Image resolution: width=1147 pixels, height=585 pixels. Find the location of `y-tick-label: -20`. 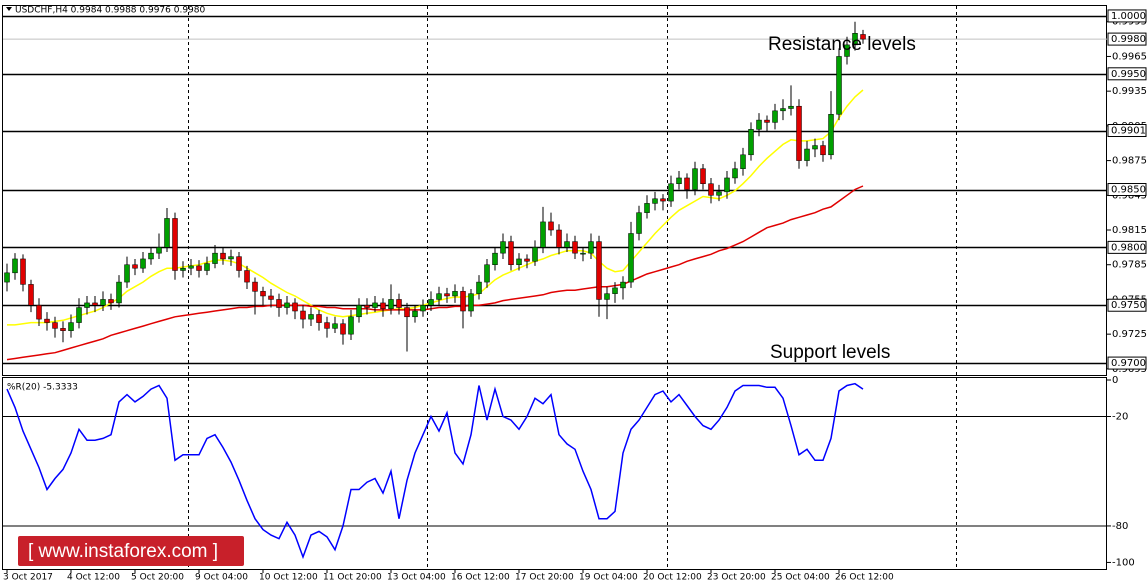

y-tick-label: -20 is located at coordinates (1120, 416).